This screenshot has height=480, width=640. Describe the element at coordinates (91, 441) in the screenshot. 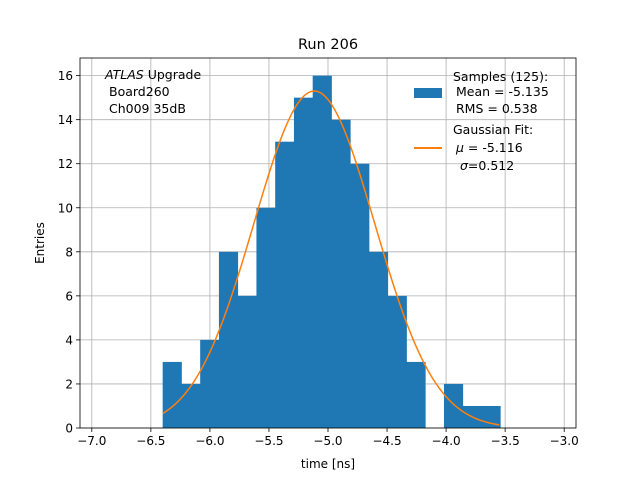

I see `x-tick-label: −7.0` at that location.